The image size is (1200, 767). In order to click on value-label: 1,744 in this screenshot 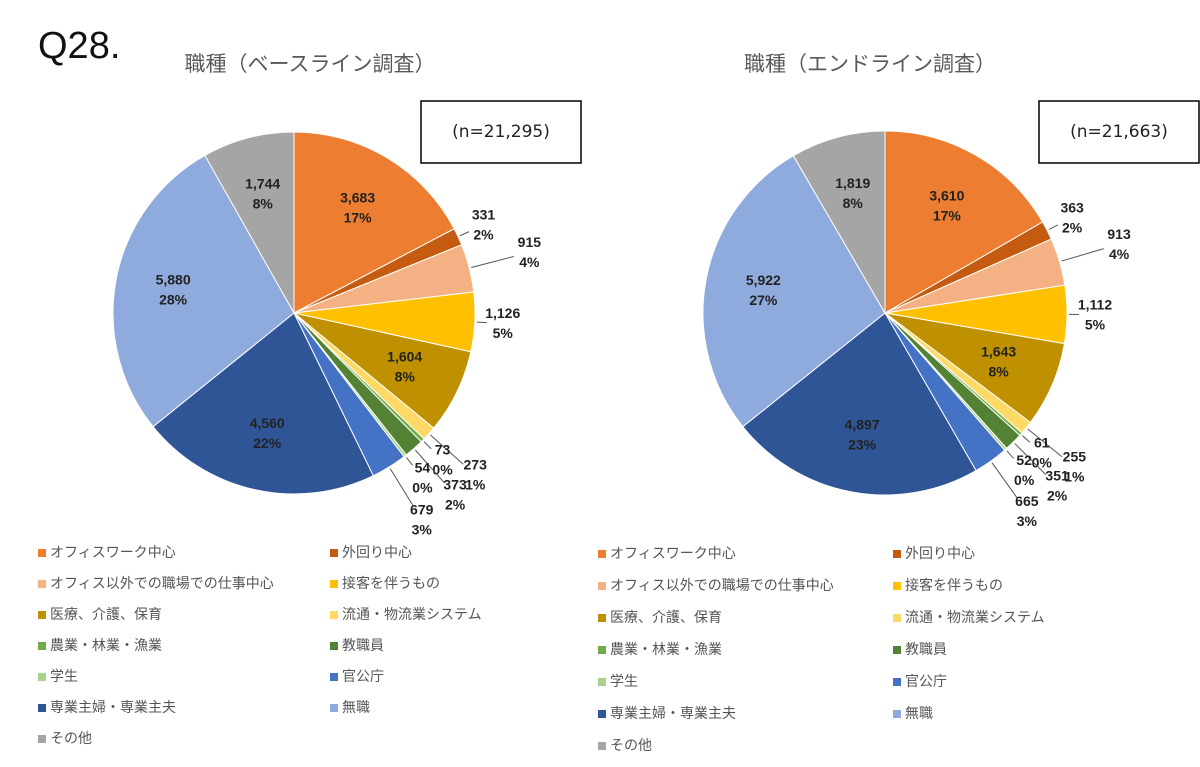, I will do `click(262, 184)`.